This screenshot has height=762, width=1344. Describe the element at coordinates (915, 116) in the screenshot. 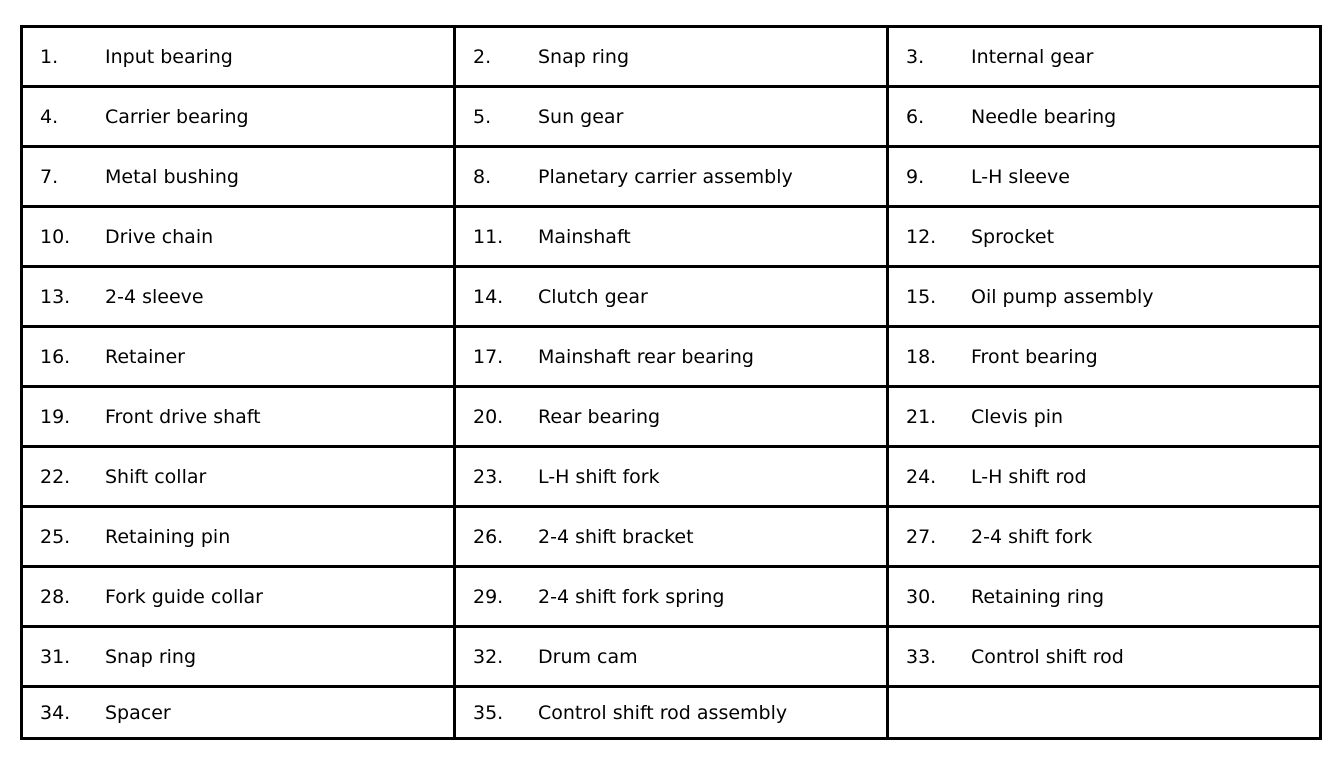

I see `part-number: 6.` at that location.